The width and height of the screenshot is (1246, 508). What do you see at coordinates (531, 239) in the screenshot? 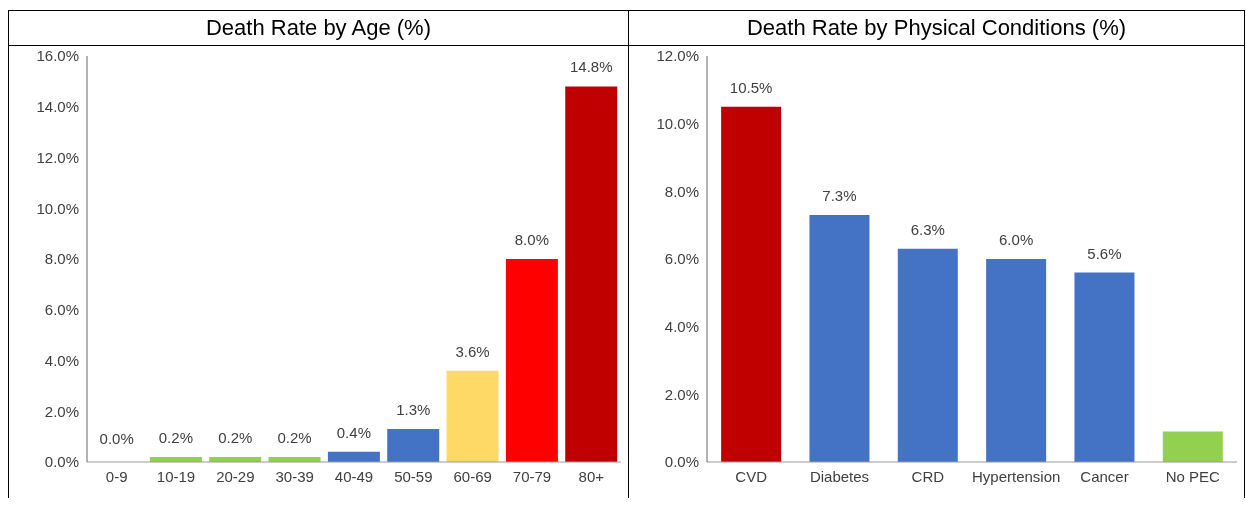
I see `data-label: 8.0%` at bounding box center [531, 239].